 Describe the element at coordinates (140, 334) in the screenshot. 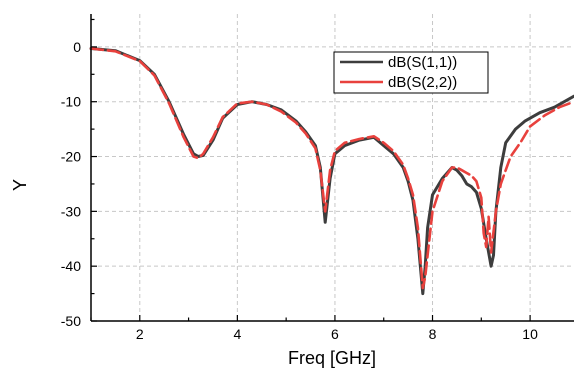

I see `x-tick-label: 2` at that location.